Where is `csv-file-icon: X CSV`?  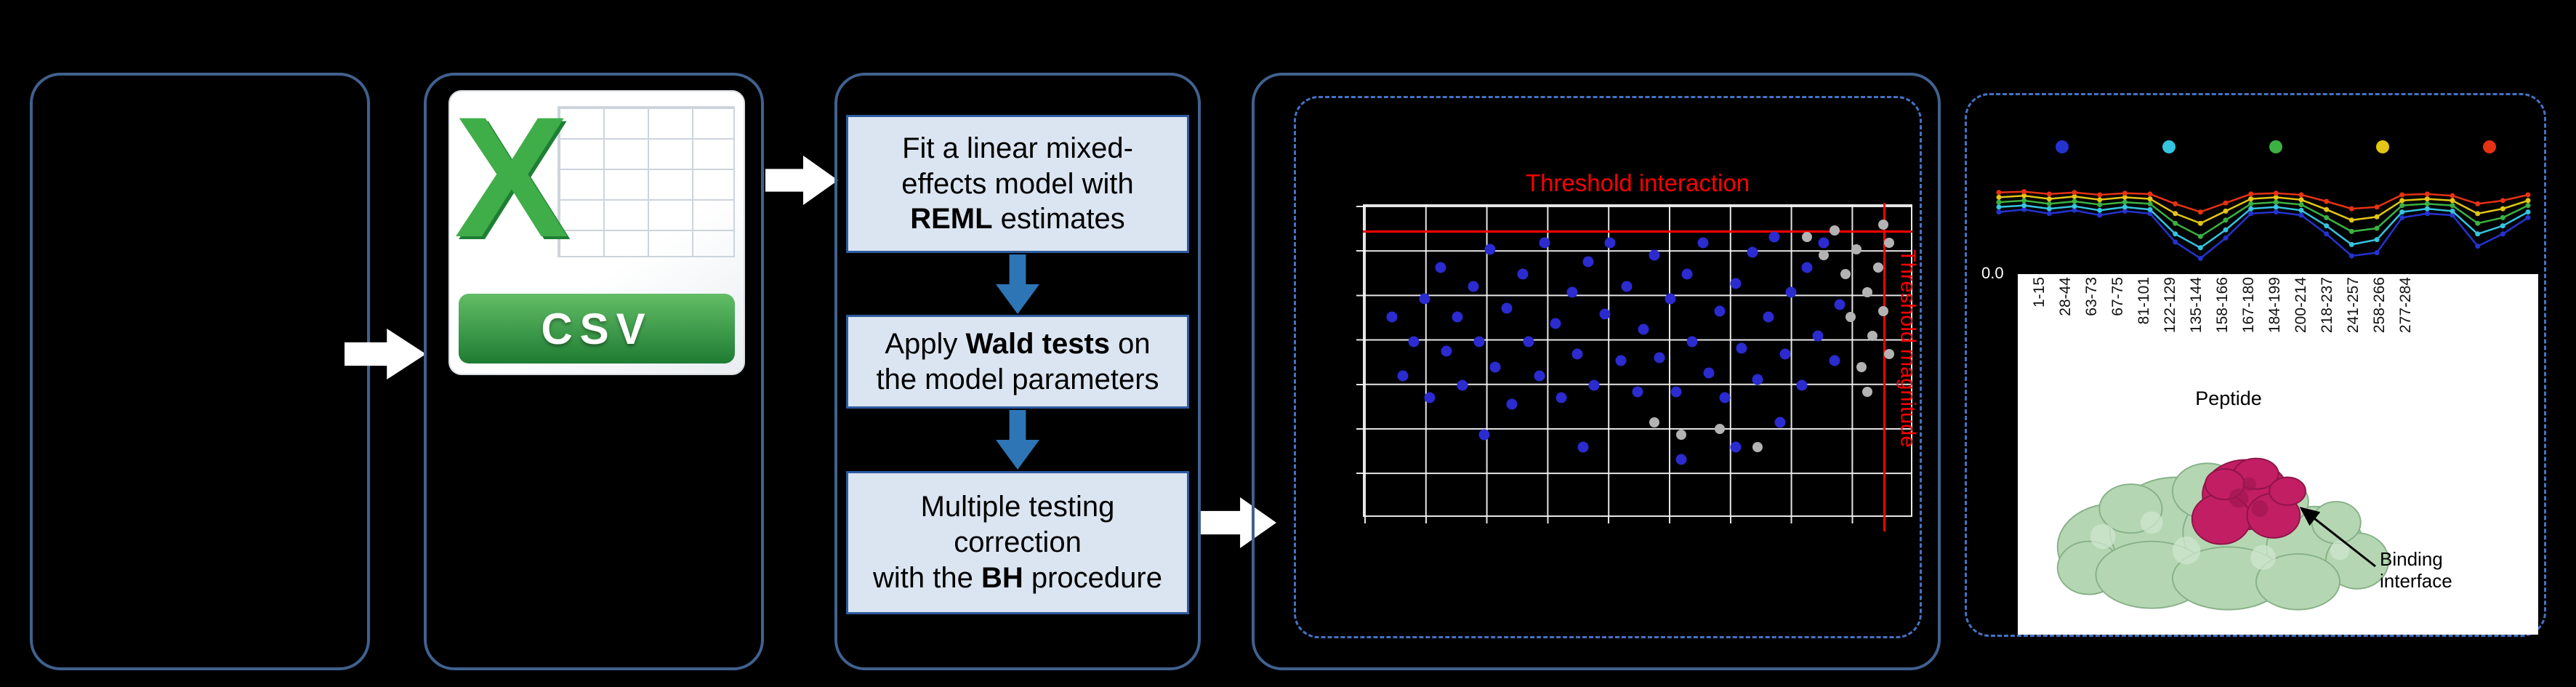 csv-file-icon: X CSV is located at coordinates (596, 228).